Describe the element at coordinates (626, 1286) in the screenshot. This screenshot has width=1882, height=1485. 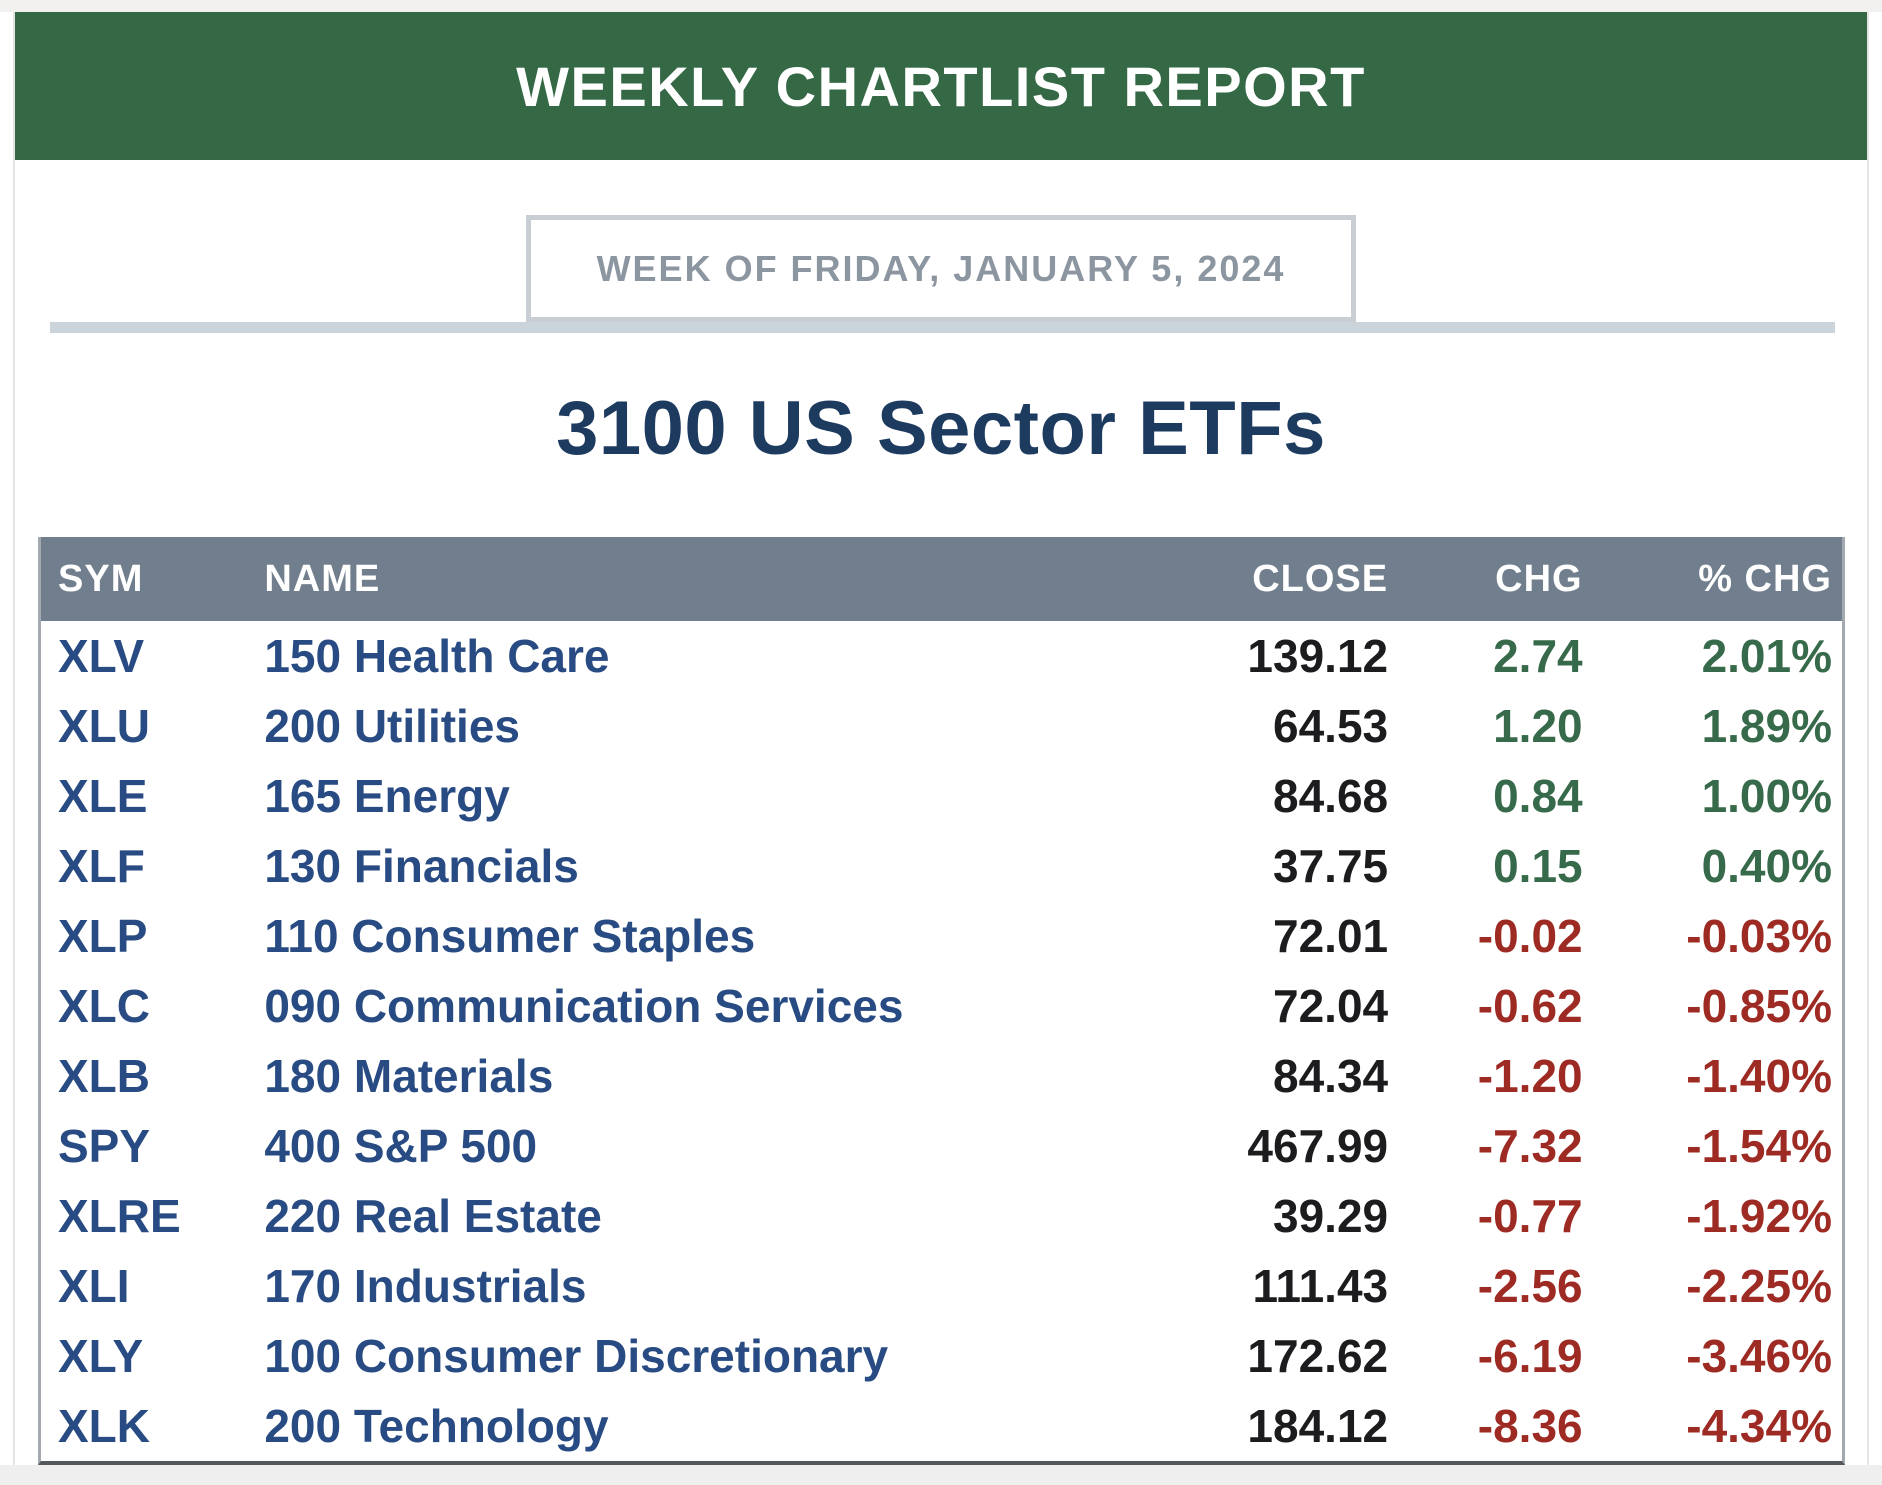
I see `cell-name: 170 Industrials` at that location.